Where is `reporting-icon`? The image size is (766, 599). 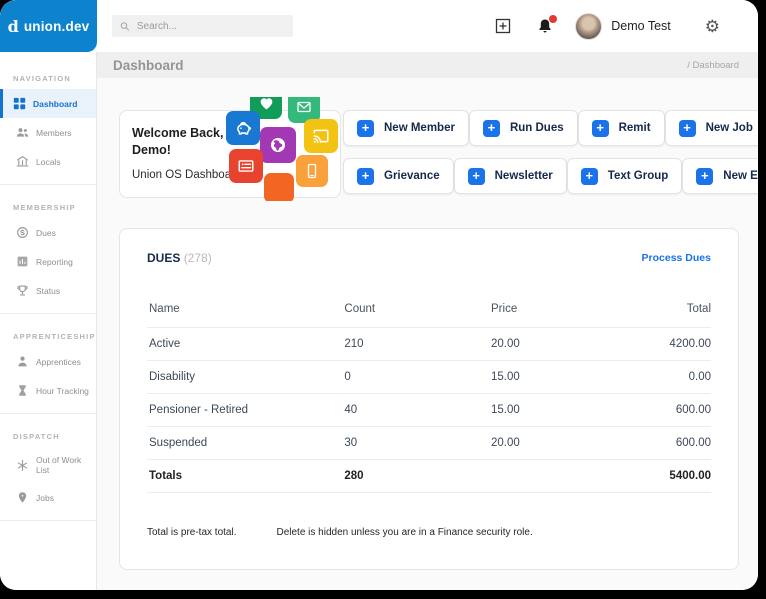
reporting-icon is located at coordinates (22, 261).